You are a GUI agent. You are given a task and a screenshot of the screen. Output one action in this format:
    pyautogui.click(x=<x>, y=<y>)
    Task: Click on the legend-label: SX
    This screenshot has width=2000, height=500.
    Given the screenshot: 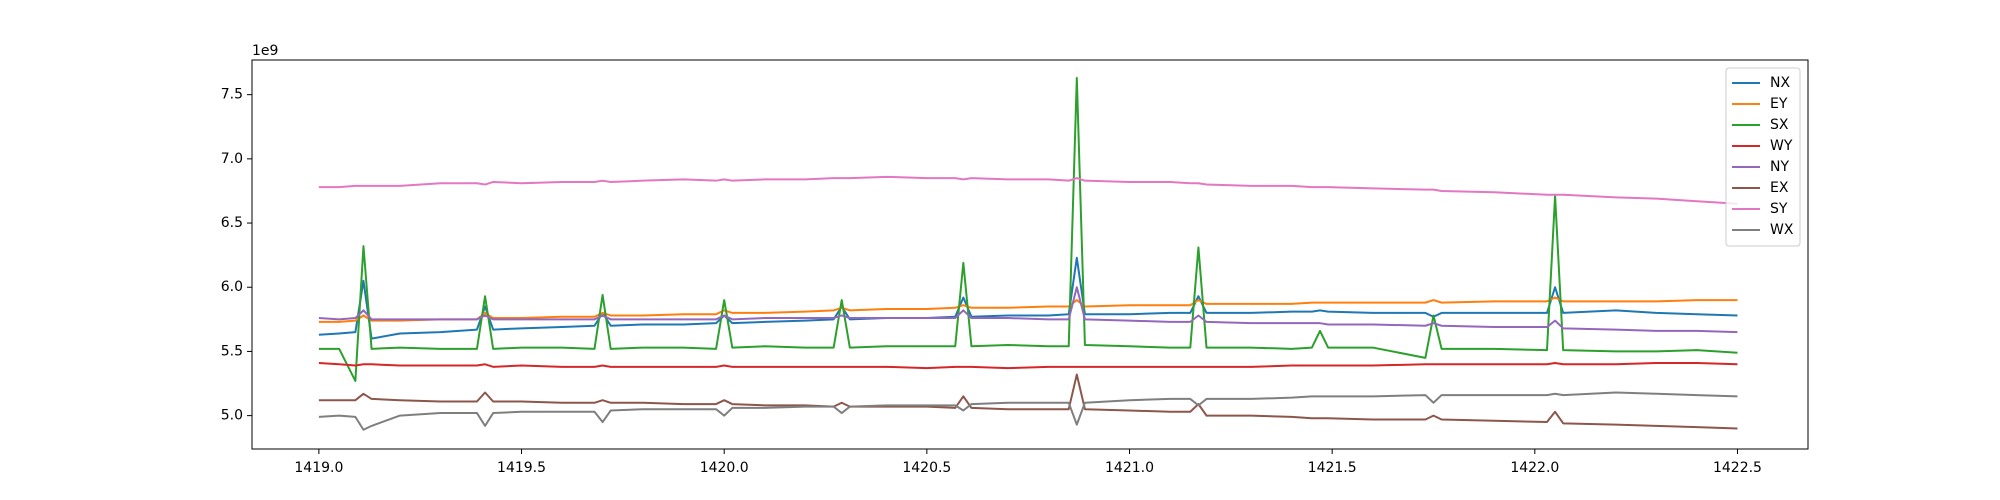 What is the action you would take?
    pyautogui.click(x=1779, y=125)
    